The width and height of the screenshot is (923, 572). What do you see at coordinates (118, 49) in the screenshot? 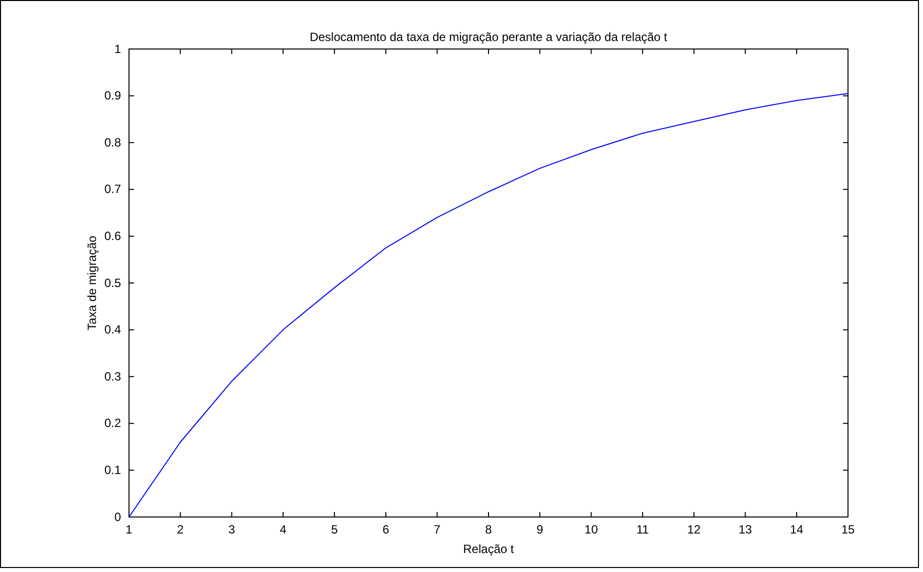
I see `y-tick-label: 1` at bounding box center [118, 49].